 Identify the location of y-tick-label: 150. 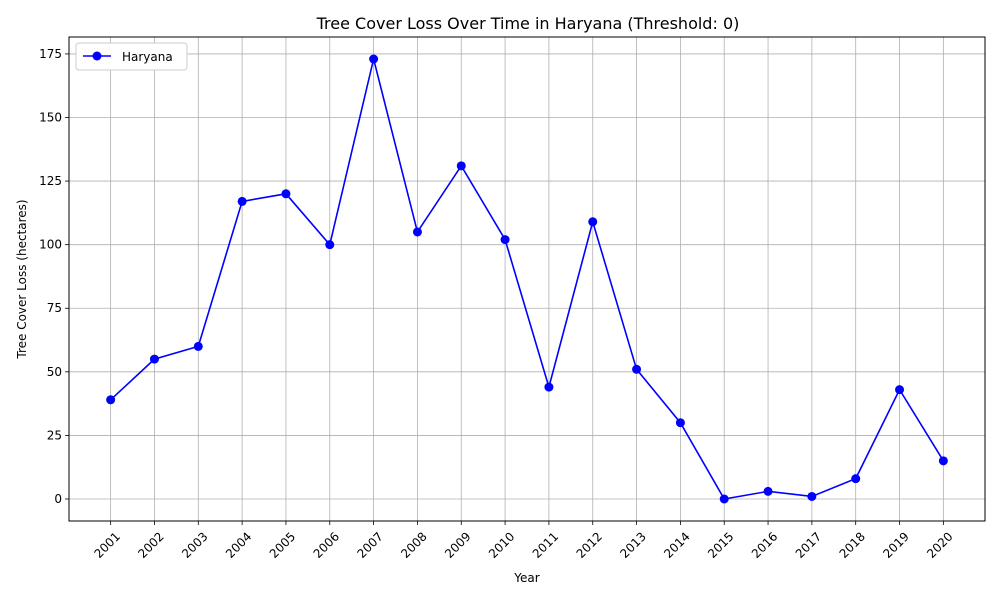
(50, 117).